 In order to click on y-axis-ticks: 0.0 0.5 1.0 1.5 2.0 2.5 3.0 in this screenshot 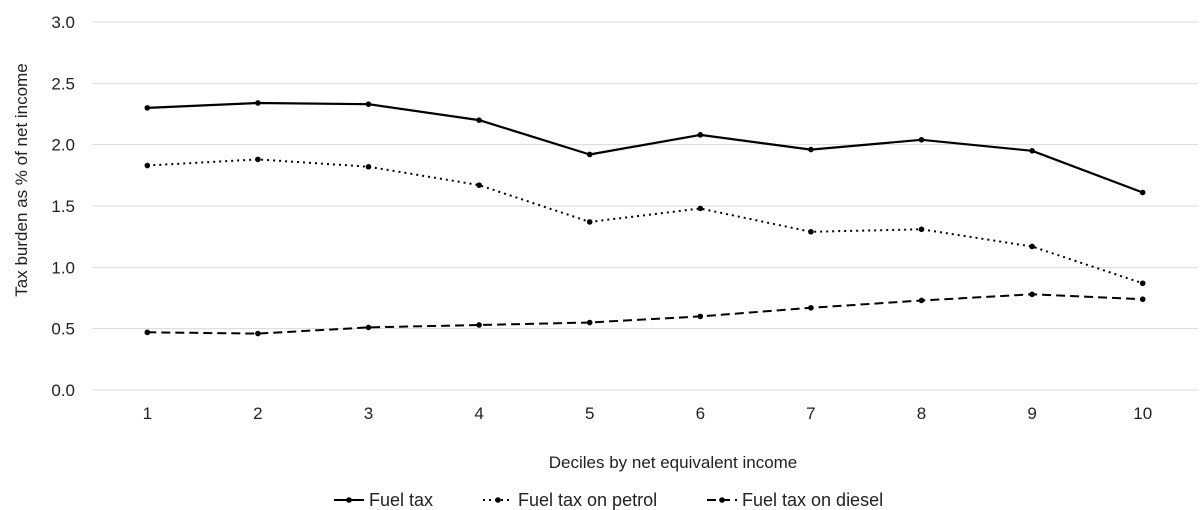, I will do `click(63, 206)`.